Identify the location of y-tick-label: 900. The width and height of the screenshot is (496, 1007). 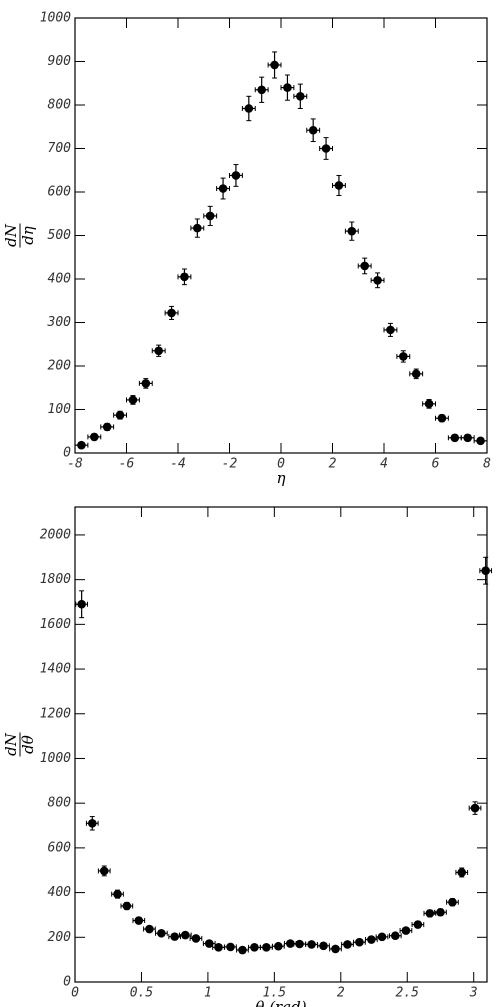
(60, 61).